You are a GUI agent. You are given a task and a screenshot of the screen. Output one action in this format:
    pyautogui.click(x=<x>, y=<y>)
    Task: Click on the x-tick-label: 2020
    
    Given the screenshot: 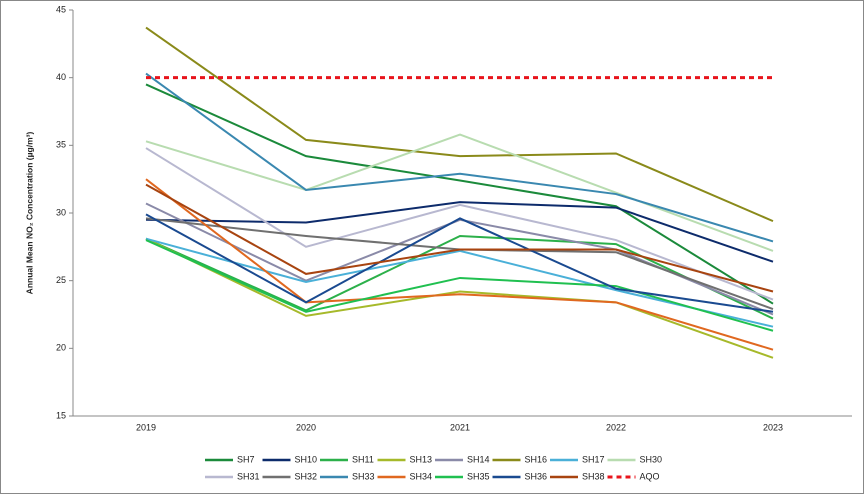 What is the action you would take?
    pyautogui.click(x=306, y=427)
    